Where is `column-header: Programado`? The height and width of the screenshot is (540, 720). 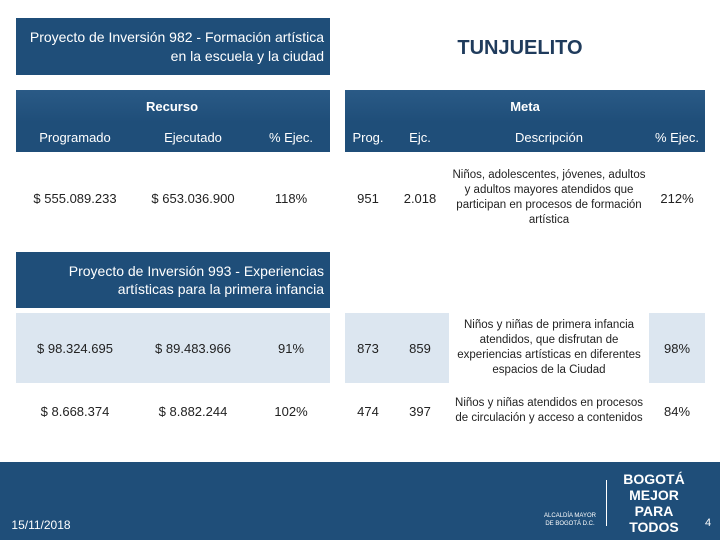 column-header: Programado is located at coordinates (75, 137).